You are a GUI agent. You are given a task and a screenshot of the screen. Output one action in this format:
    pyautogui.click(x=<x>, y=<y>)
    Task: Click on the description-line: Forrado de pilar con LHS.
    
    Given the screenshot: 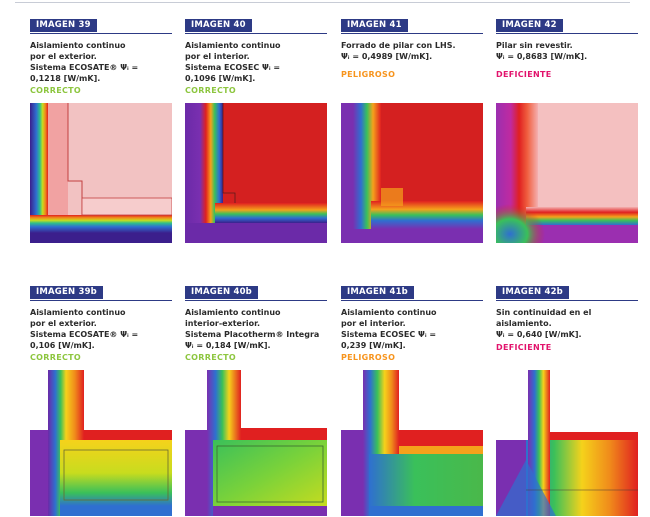 What is the action you would take?
    pyautogui.click(x=398, y=45)
    